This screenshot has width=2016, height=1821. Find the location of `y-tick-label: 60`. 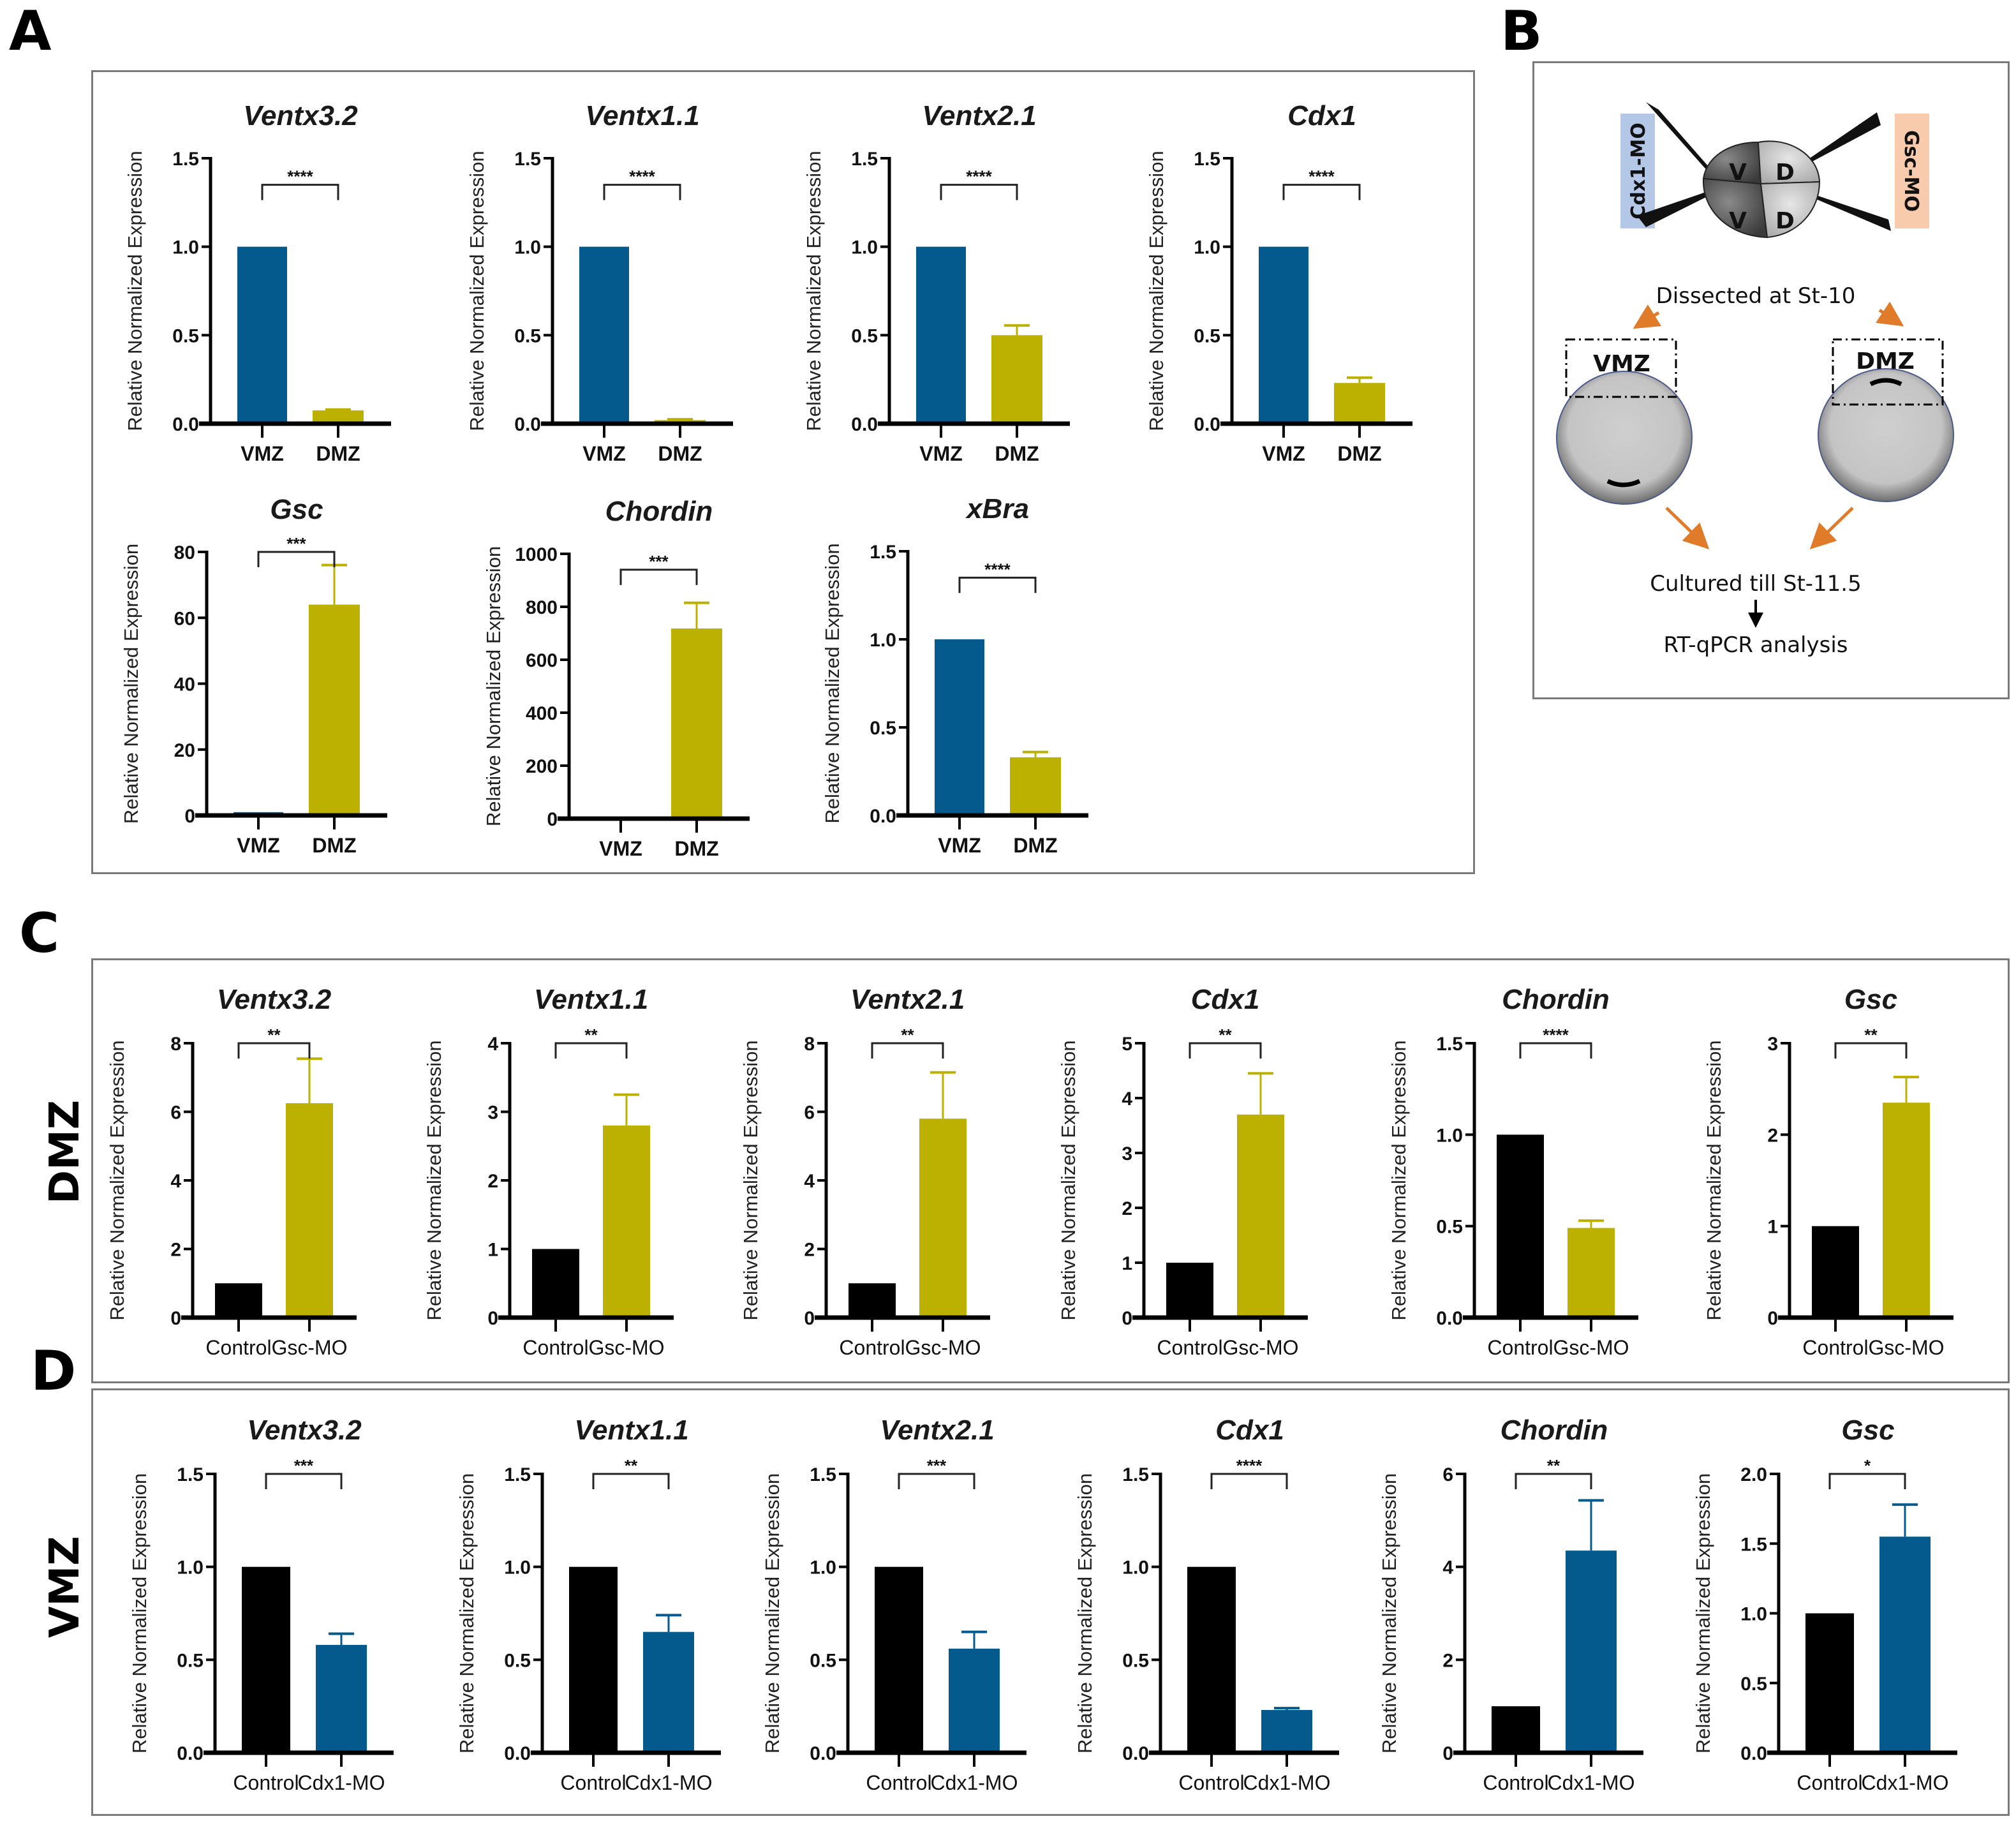

y-tick-label: 60 is located at coordinates (184, 618).